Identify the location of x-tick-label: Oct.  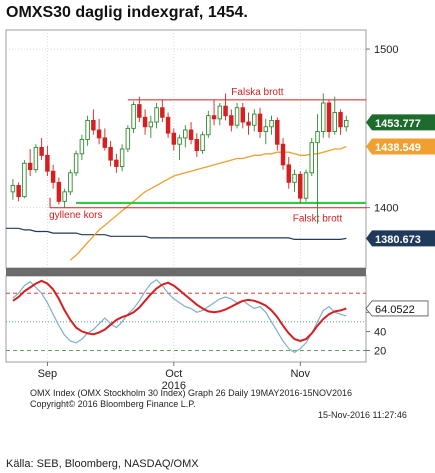
(173, 374).